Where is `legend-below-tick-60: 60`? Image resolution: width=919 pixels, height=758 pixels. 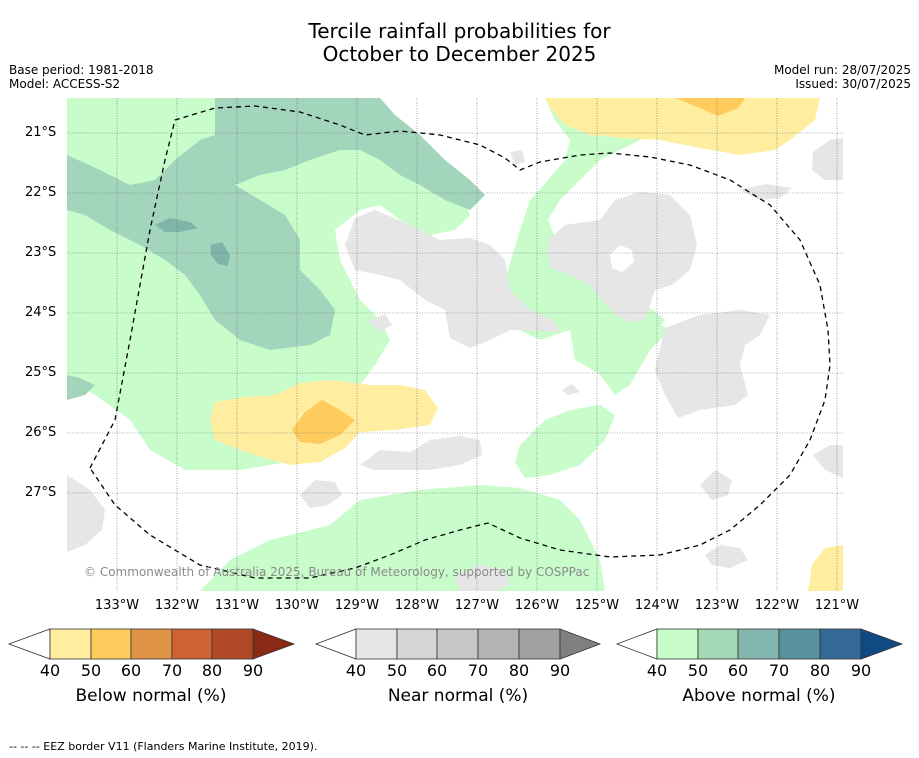
legend-below-tick-60: 60 is located at coordinates (131, 670).